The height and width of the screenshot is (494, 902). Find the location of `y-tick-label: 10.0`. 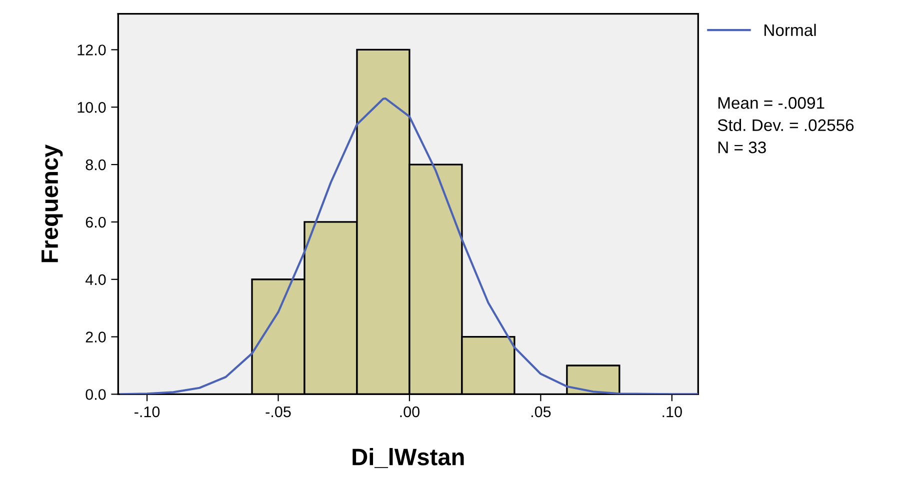

y-tick-label: 10.0 is located at coordinates (92, 107).